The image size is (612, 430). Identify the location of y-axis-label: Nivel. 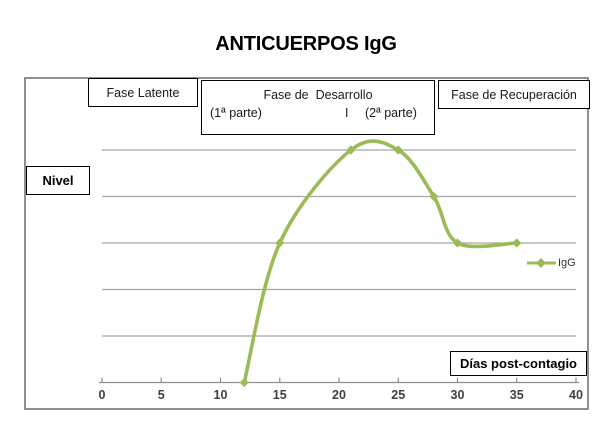
(58, 180).